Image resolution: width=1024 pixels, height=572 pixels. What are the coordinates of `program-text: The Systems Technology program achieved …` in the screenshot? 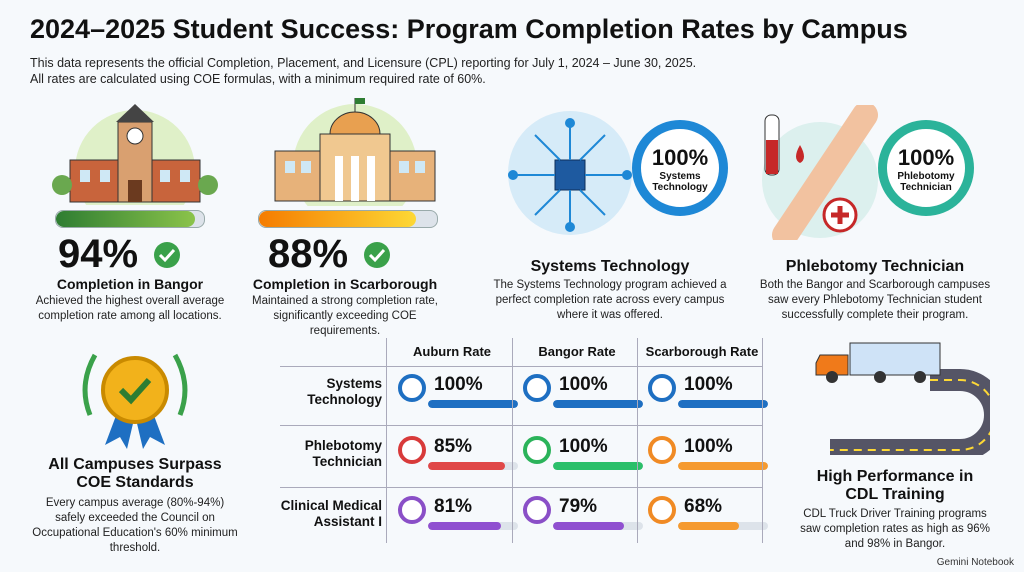 It's located at (610, 300).